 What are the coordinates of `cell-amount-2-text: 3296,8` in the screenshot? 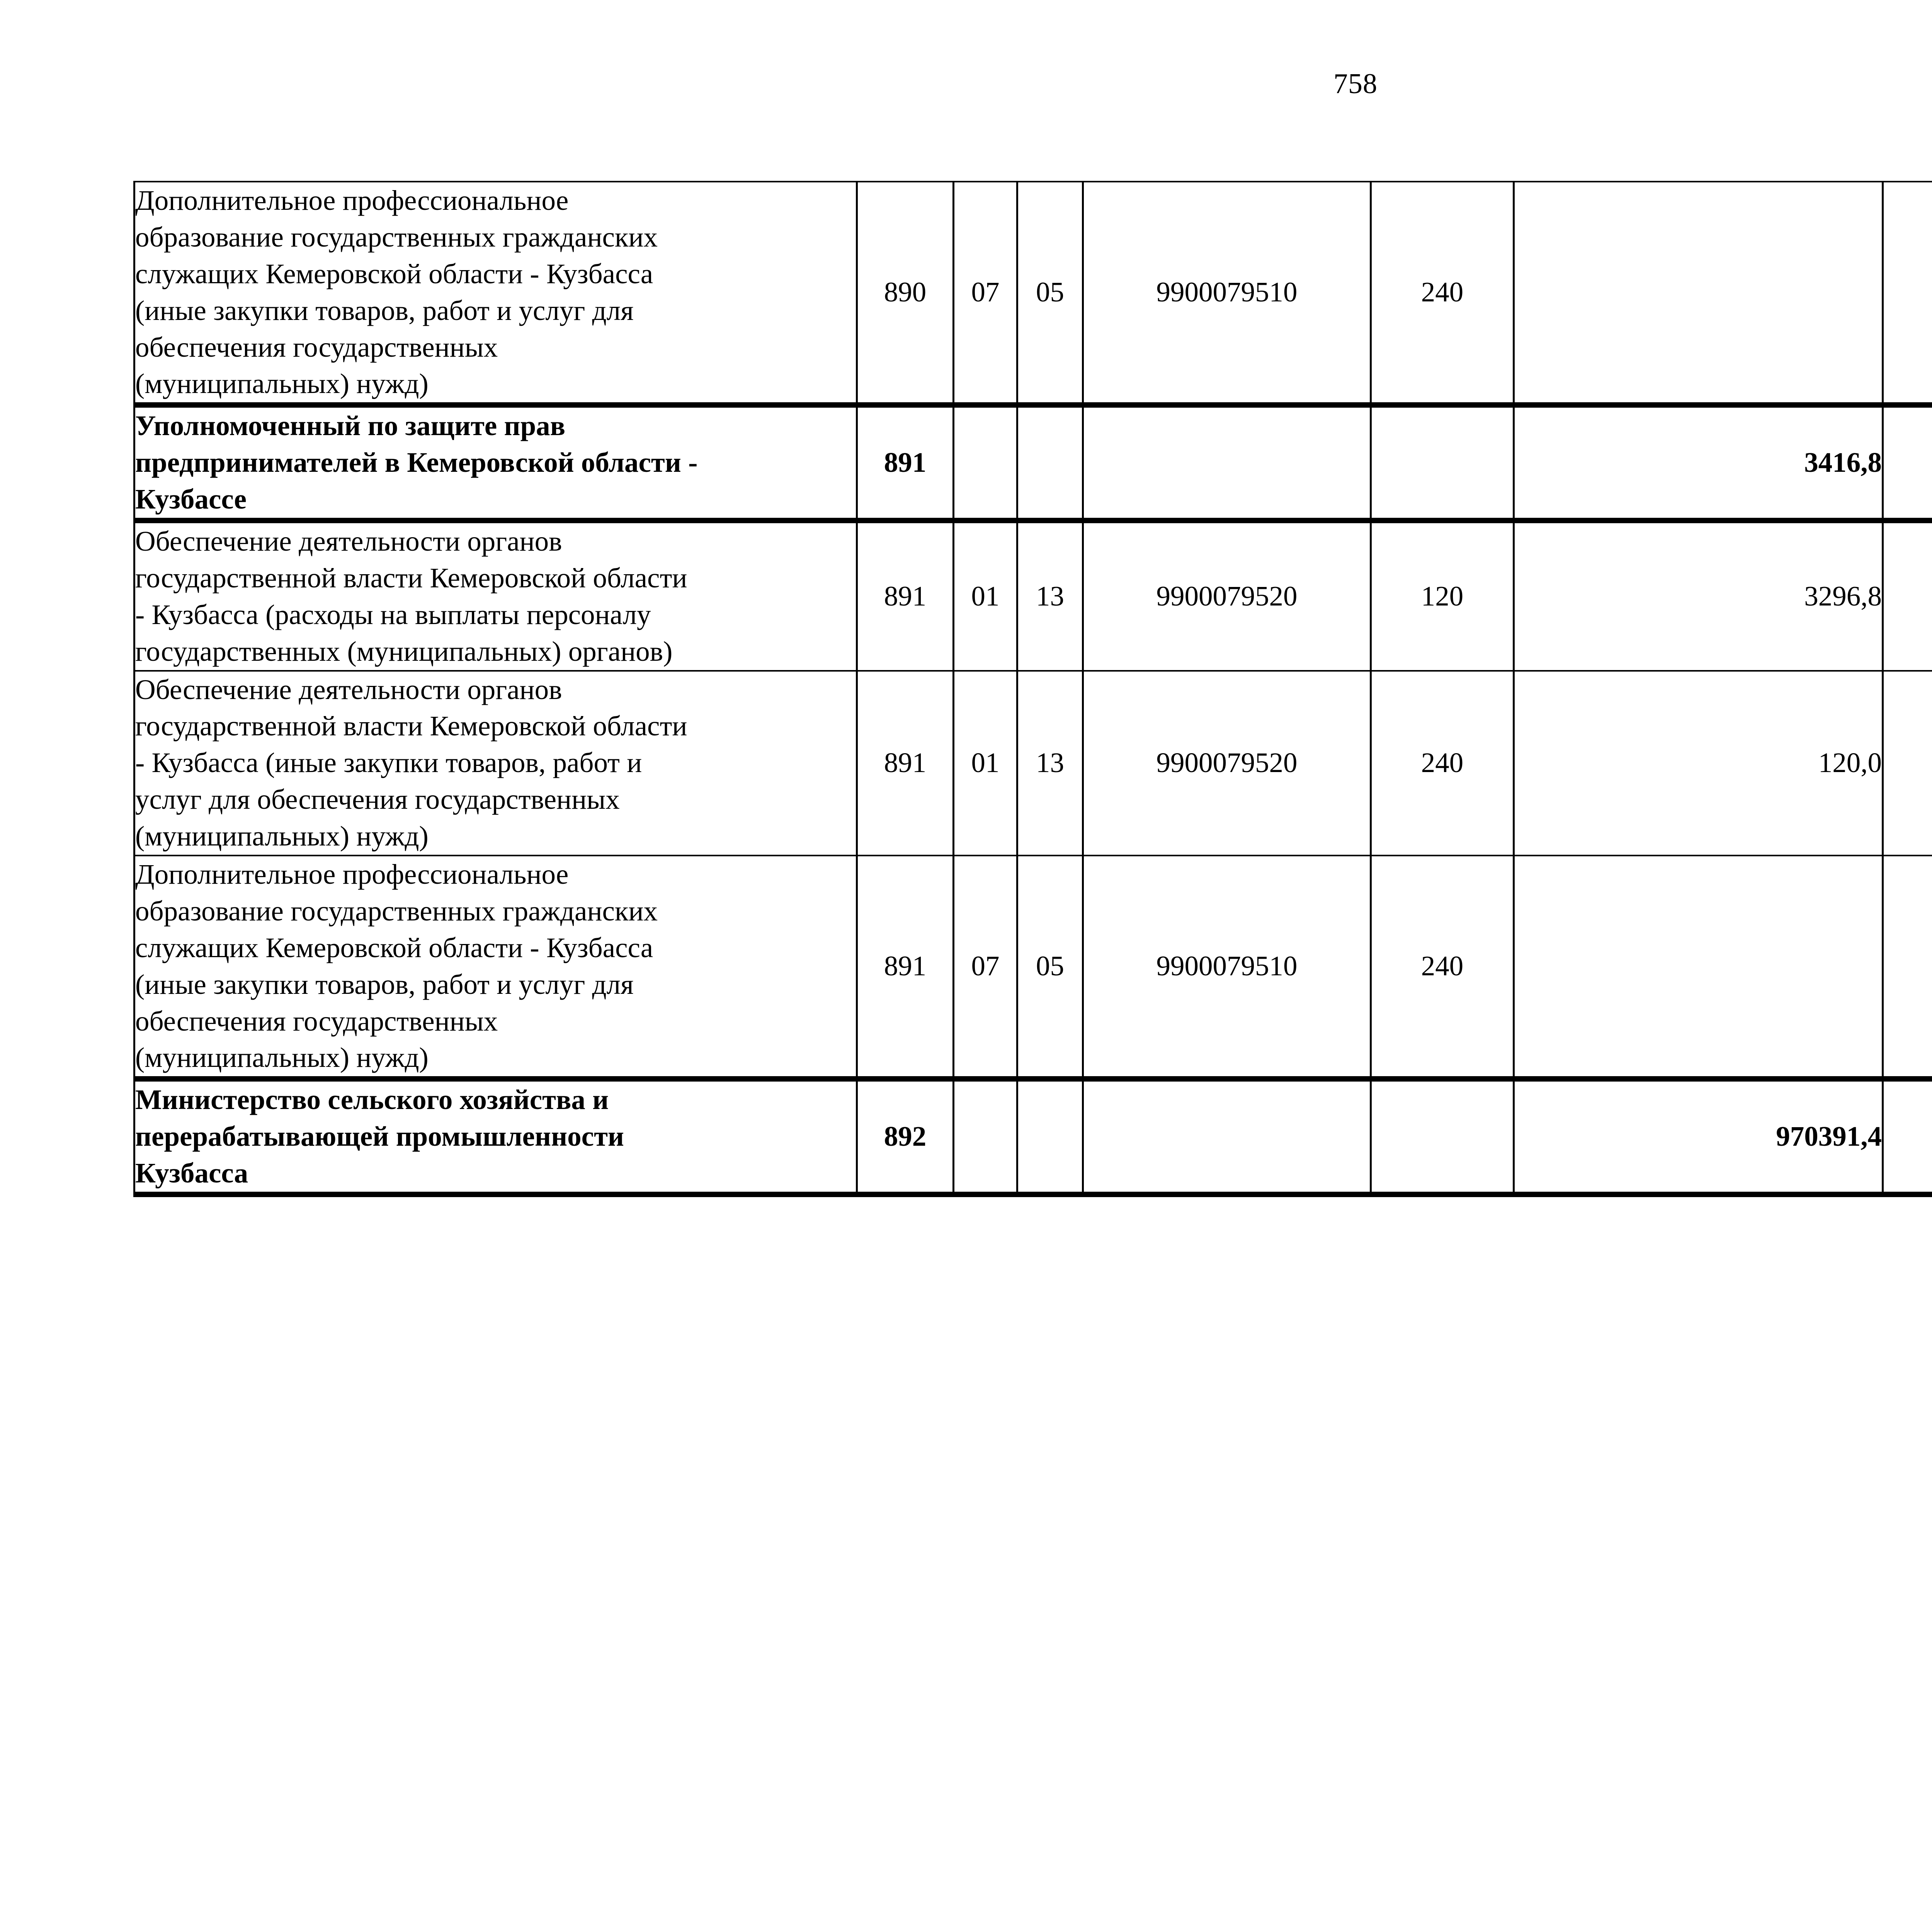 It's located at (1908, 596).